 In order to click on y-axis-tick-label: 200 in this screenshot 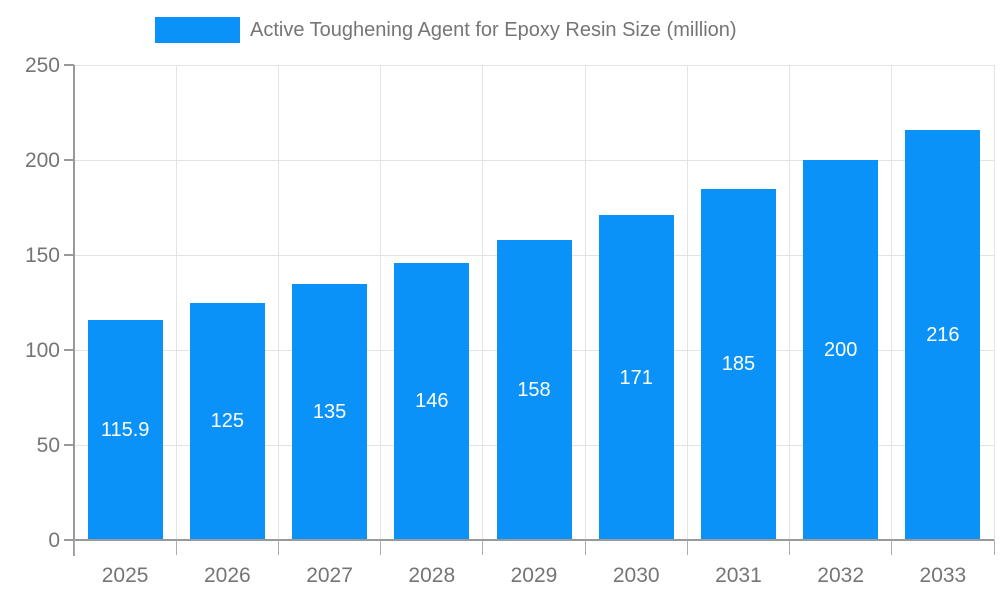, I will do `click(42, 160)`.